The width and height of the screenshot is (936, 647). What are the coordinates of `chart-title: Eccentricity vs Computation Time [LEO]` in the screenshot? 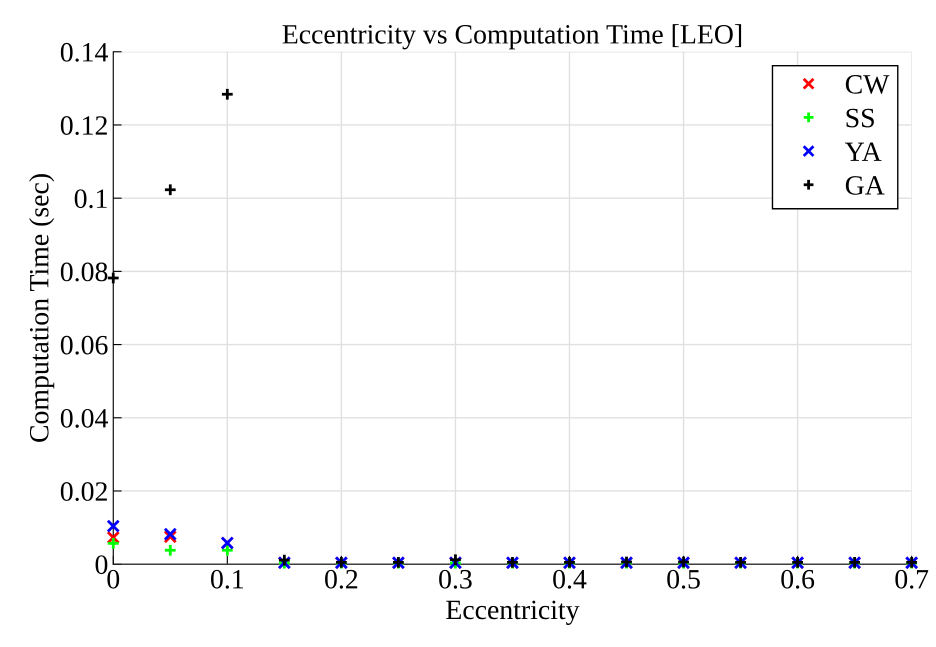 It's located at (512, 37).